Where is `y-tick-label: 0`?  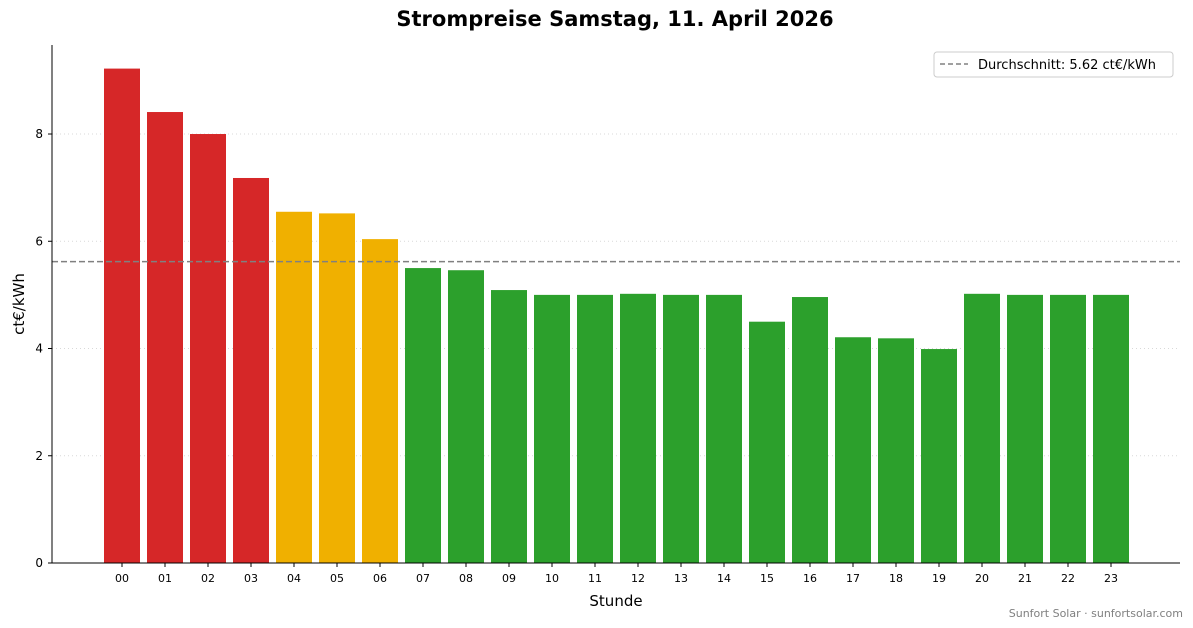 y-tick-label: 0 is located at coordinates (39, 563).